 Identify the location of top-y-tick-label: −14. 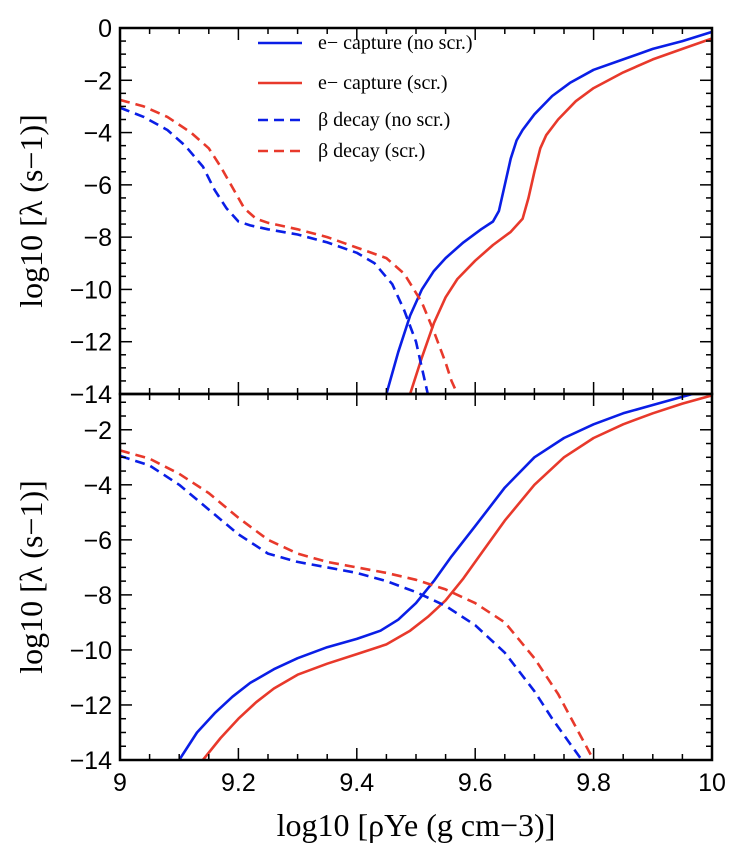
(91, 395).